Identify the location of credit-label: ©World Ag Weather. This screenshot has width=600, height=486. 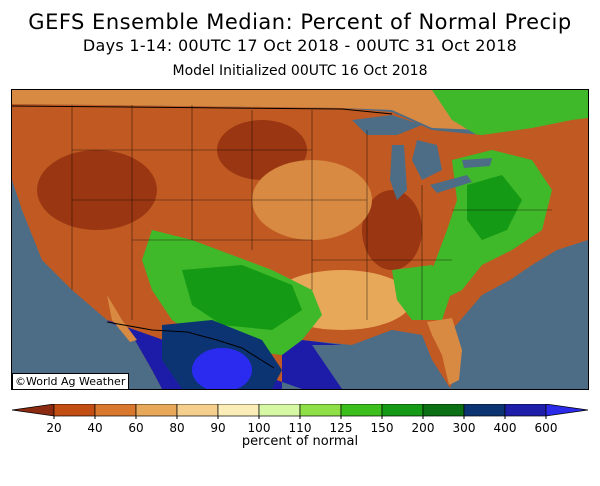
(71, 381).